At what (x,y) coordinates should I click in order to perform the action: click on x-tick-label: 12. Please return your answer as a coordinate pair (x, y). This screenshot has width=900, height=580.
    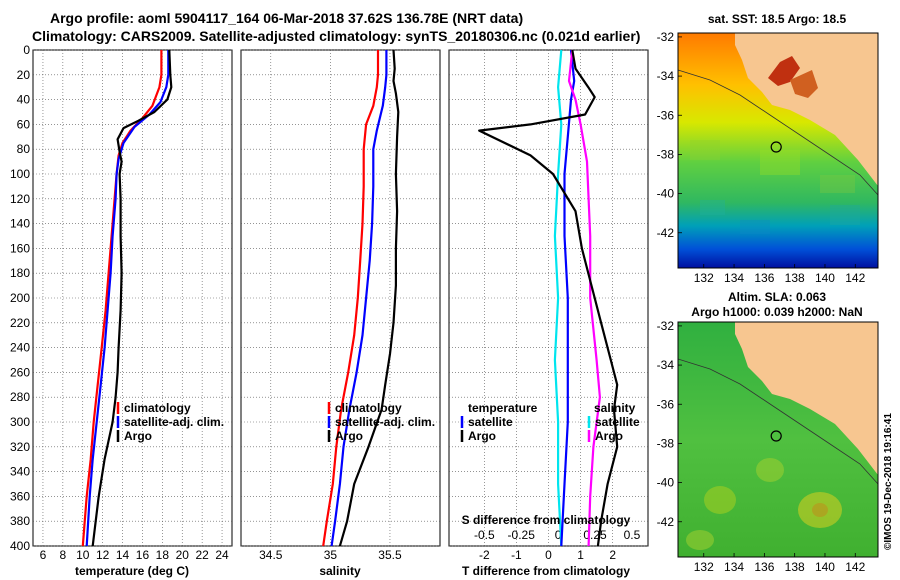
    Looking at the image, I should click on (103, 555).